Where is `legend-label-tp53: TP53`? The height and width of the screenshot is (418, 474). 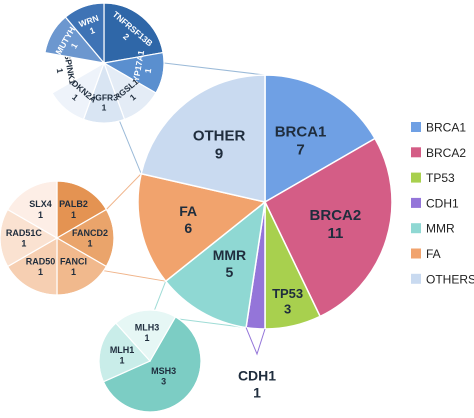 legend-label-tp53: TP53 is located at coordinates (440, 178).